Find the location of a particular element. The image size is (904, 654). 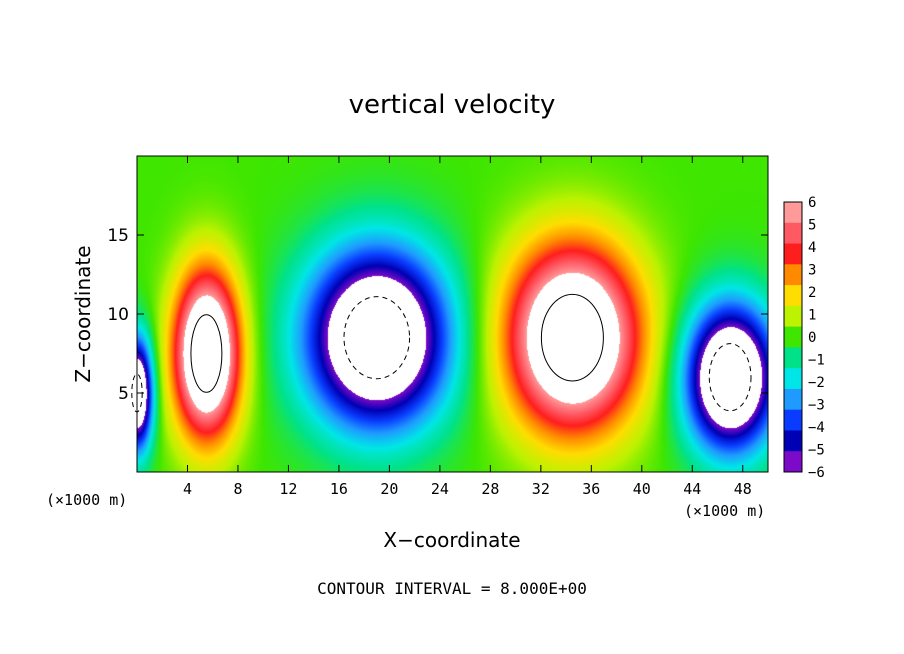

chart-title: vertical velocity is located at coordinates (452, 105).